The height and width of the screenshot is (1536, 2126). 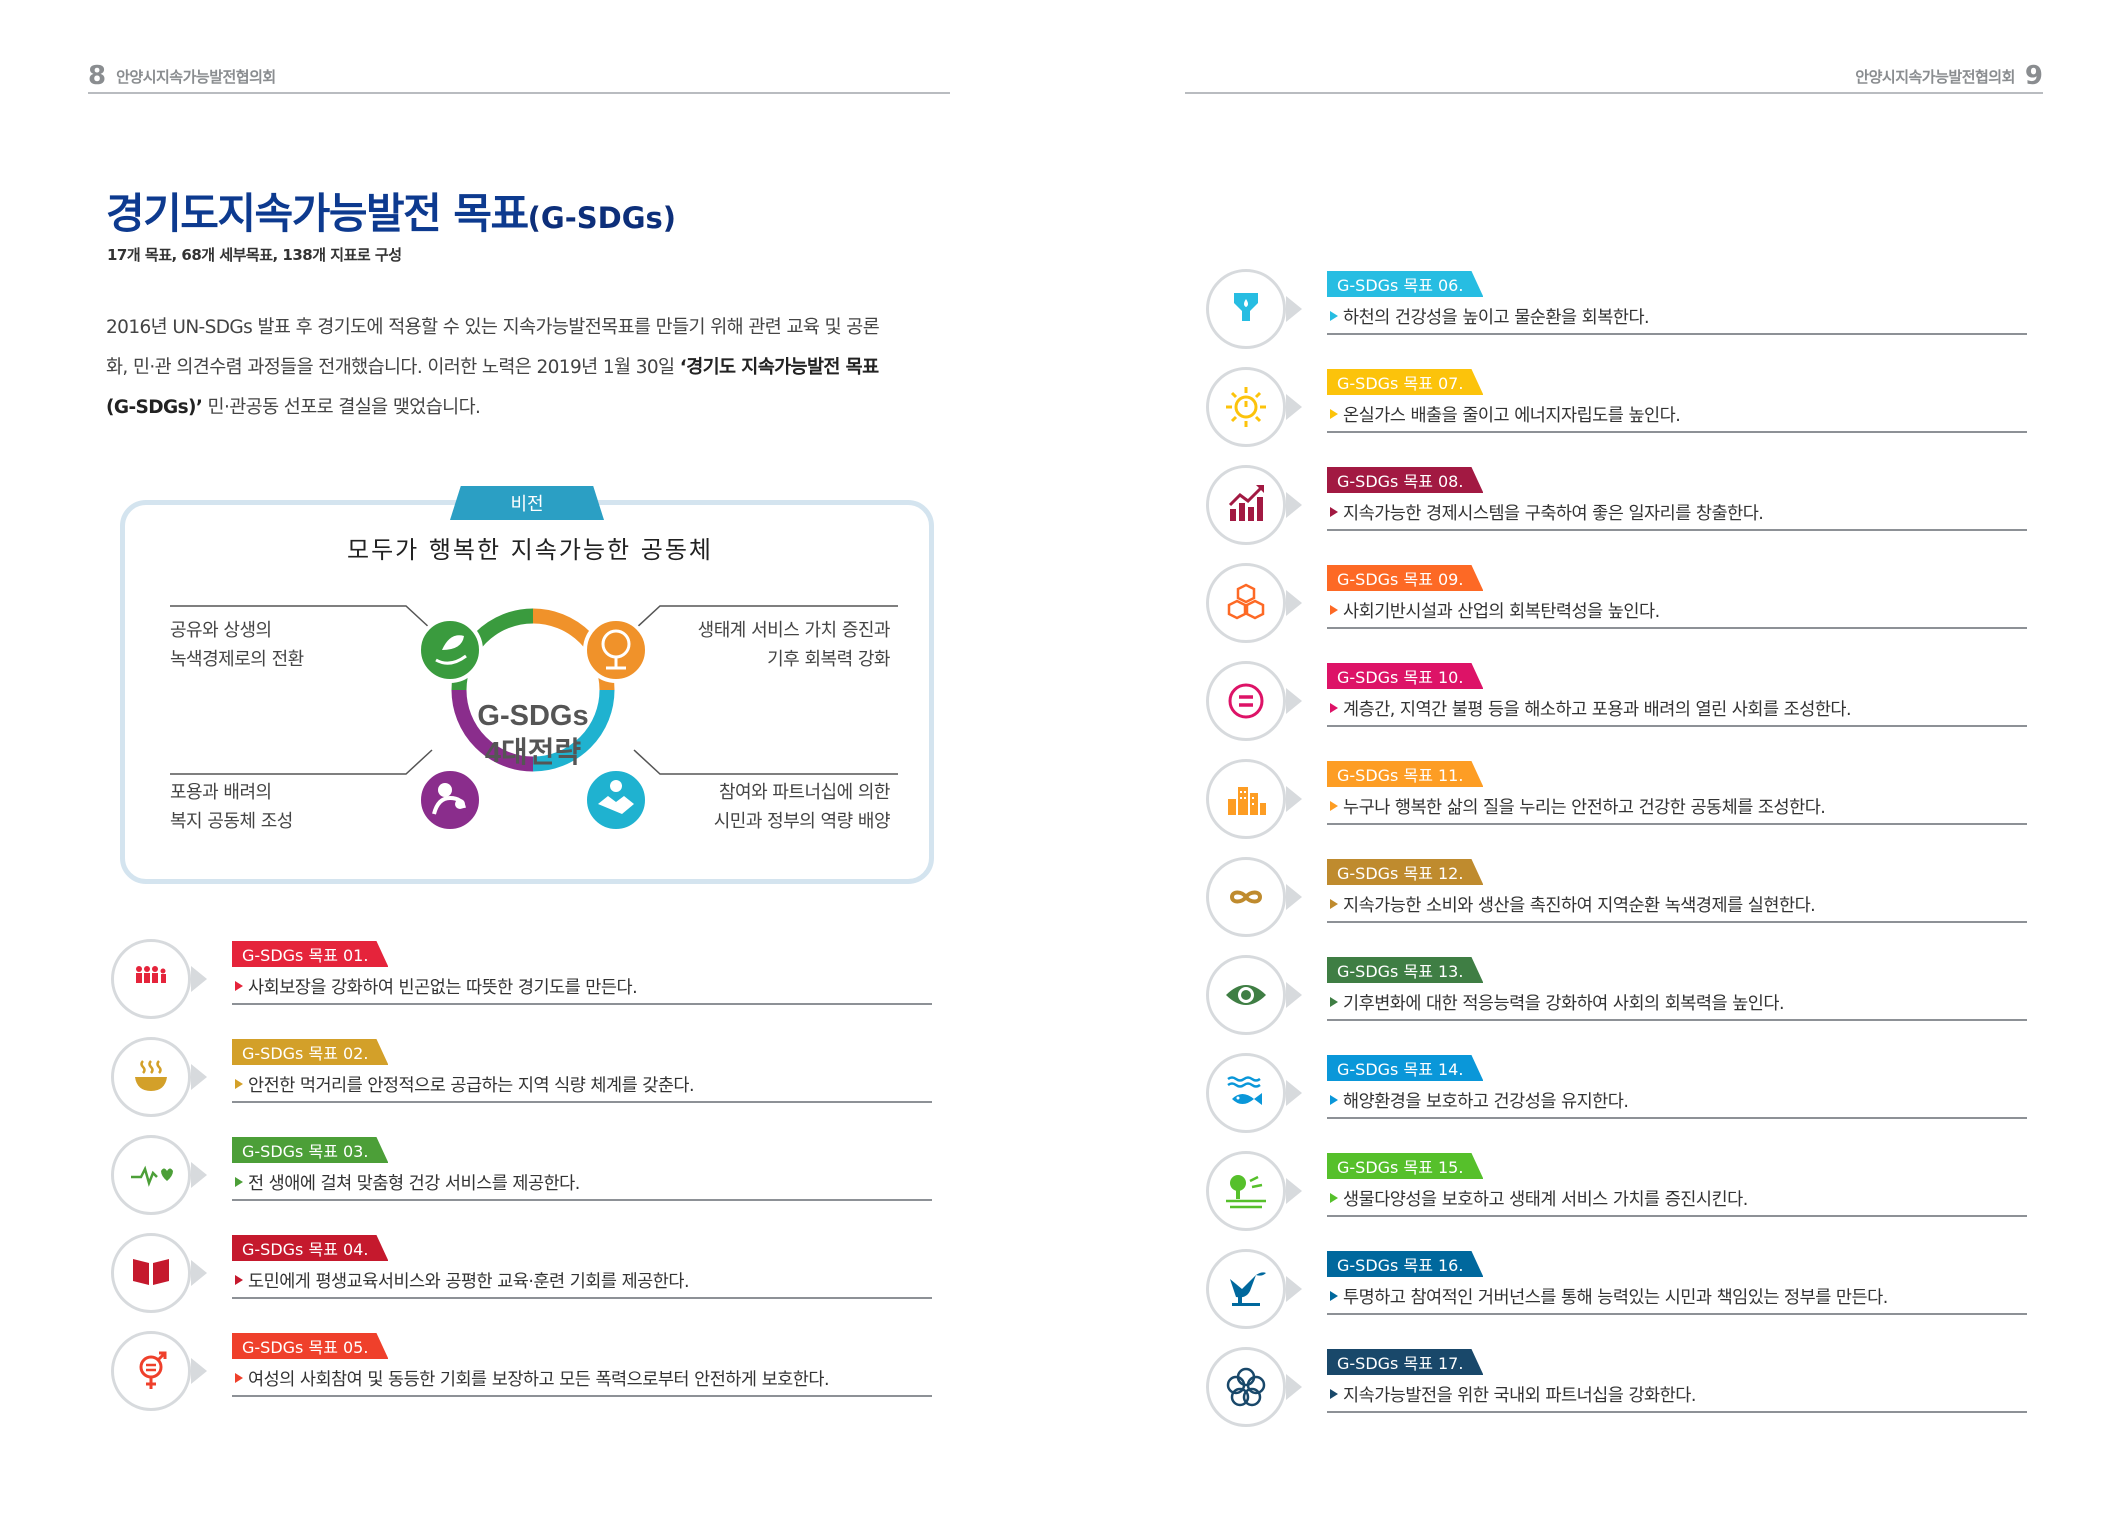 What do you see at coordinates (152, 1176) in the screenshot?
I see `heartbeat-icon` at bounding box center [152, 1176].